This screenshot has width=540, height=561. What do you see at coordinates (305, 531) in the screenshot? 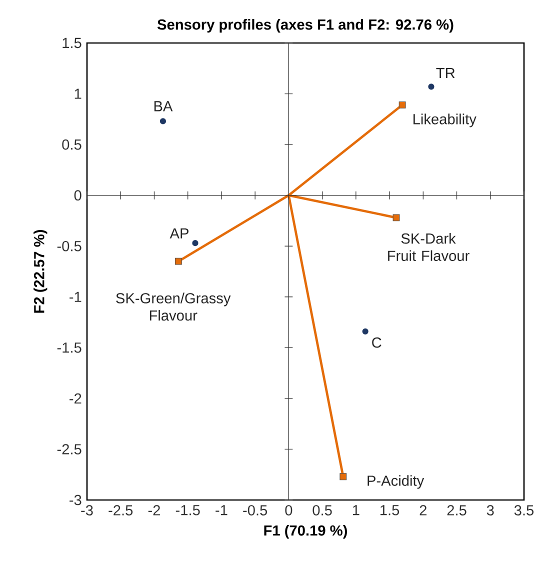
I see `x-axis-title: F1 (70.19 %)` at bounding box center [305, 531].